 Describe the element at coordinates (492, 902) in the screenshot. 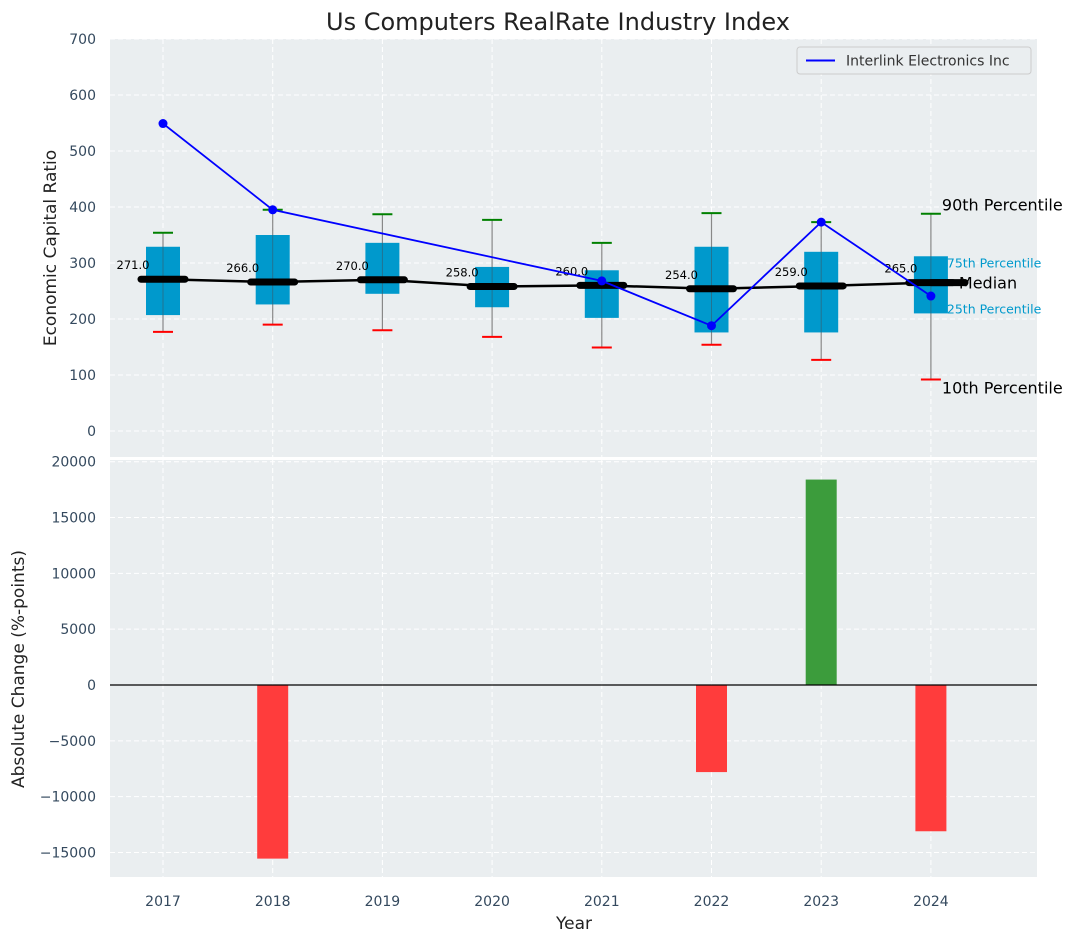

I see `x-tick-label: 2020` at that location.